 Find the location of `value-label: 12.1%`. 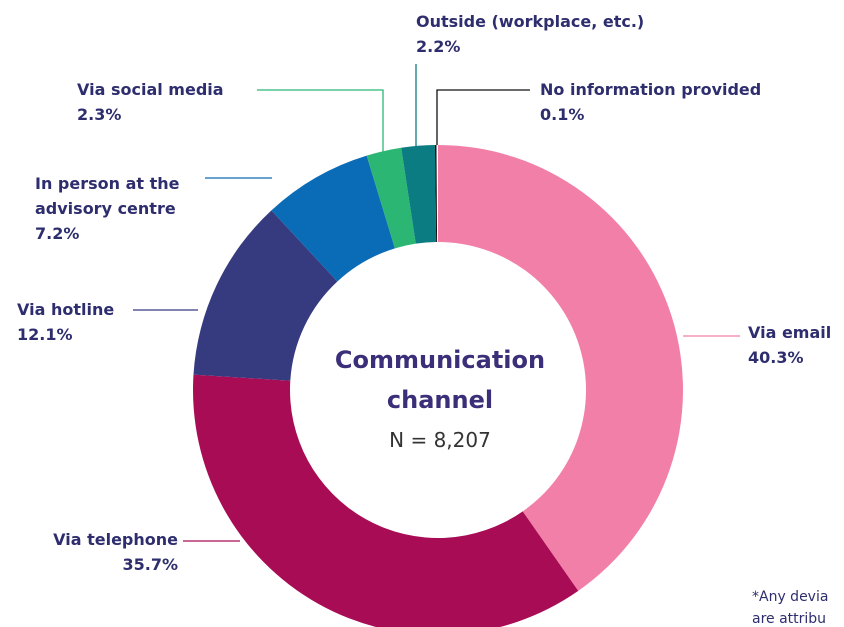

value-label: 12.1% is located at coordinates (45, 334).